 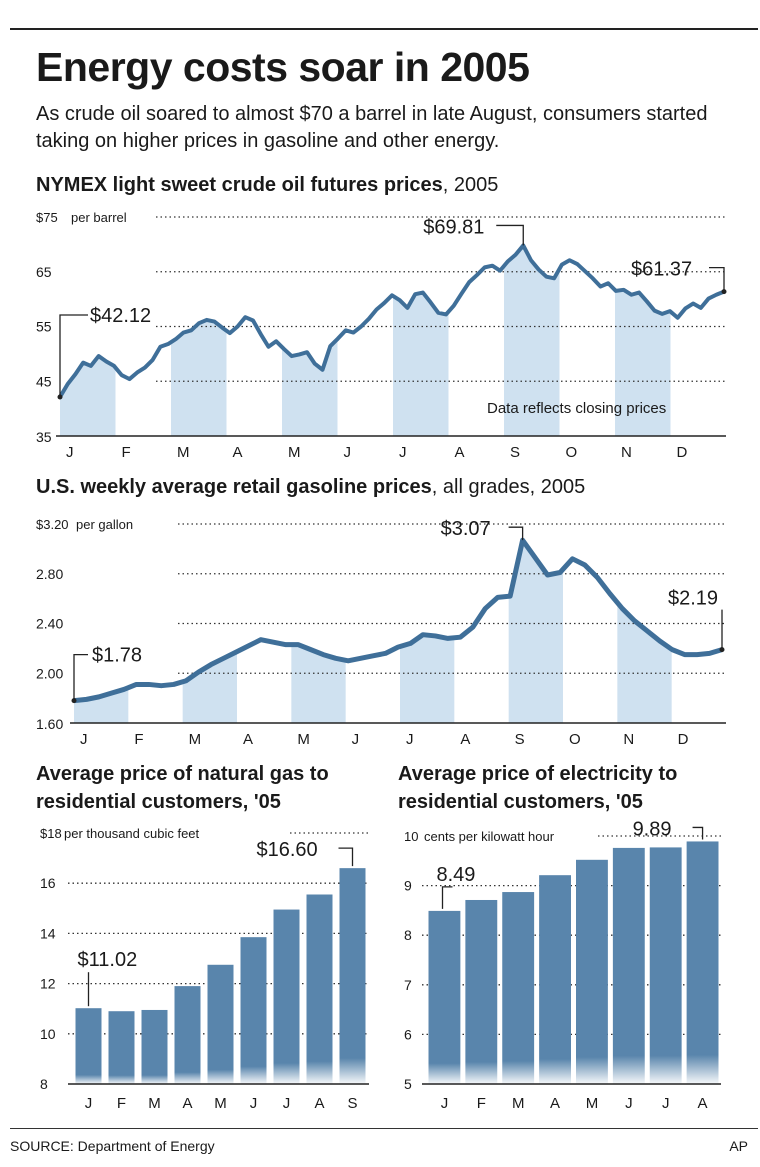 What do you see at coordinates (693, 599) in the screenshot?
I see `gas-callout-label: $2.19` at bounding box center [693, 599].